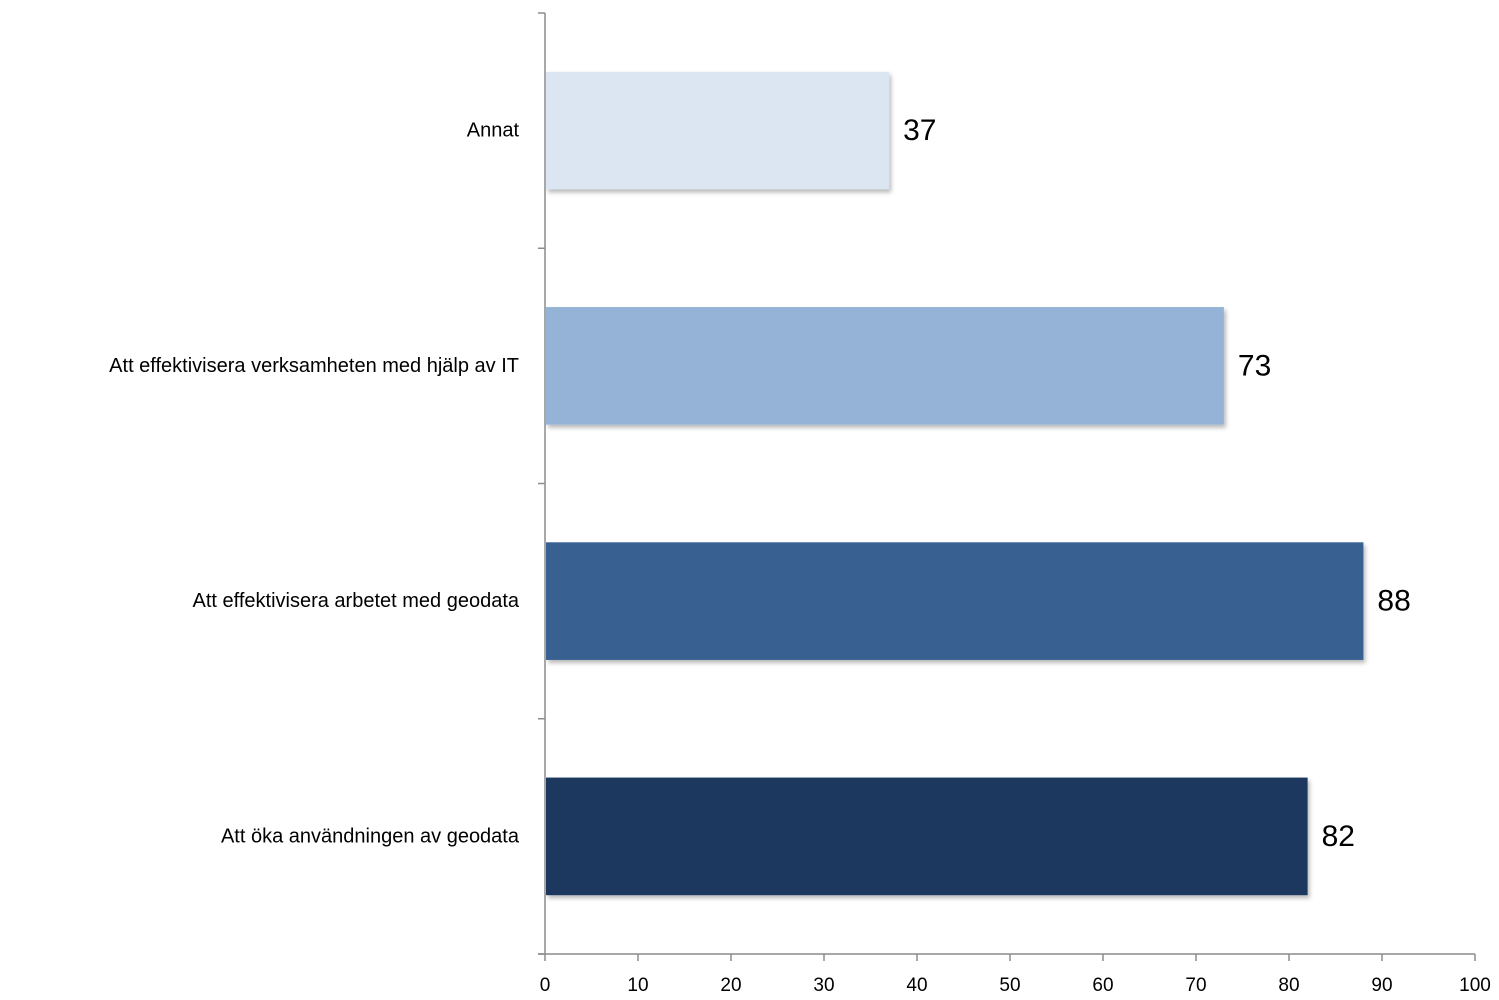 Image resolution: width=1499 pixels, height=1000 pixels. Describe the element at coordinates (1338, 836) in the screenshot. I see `data-label: 82` at that location.